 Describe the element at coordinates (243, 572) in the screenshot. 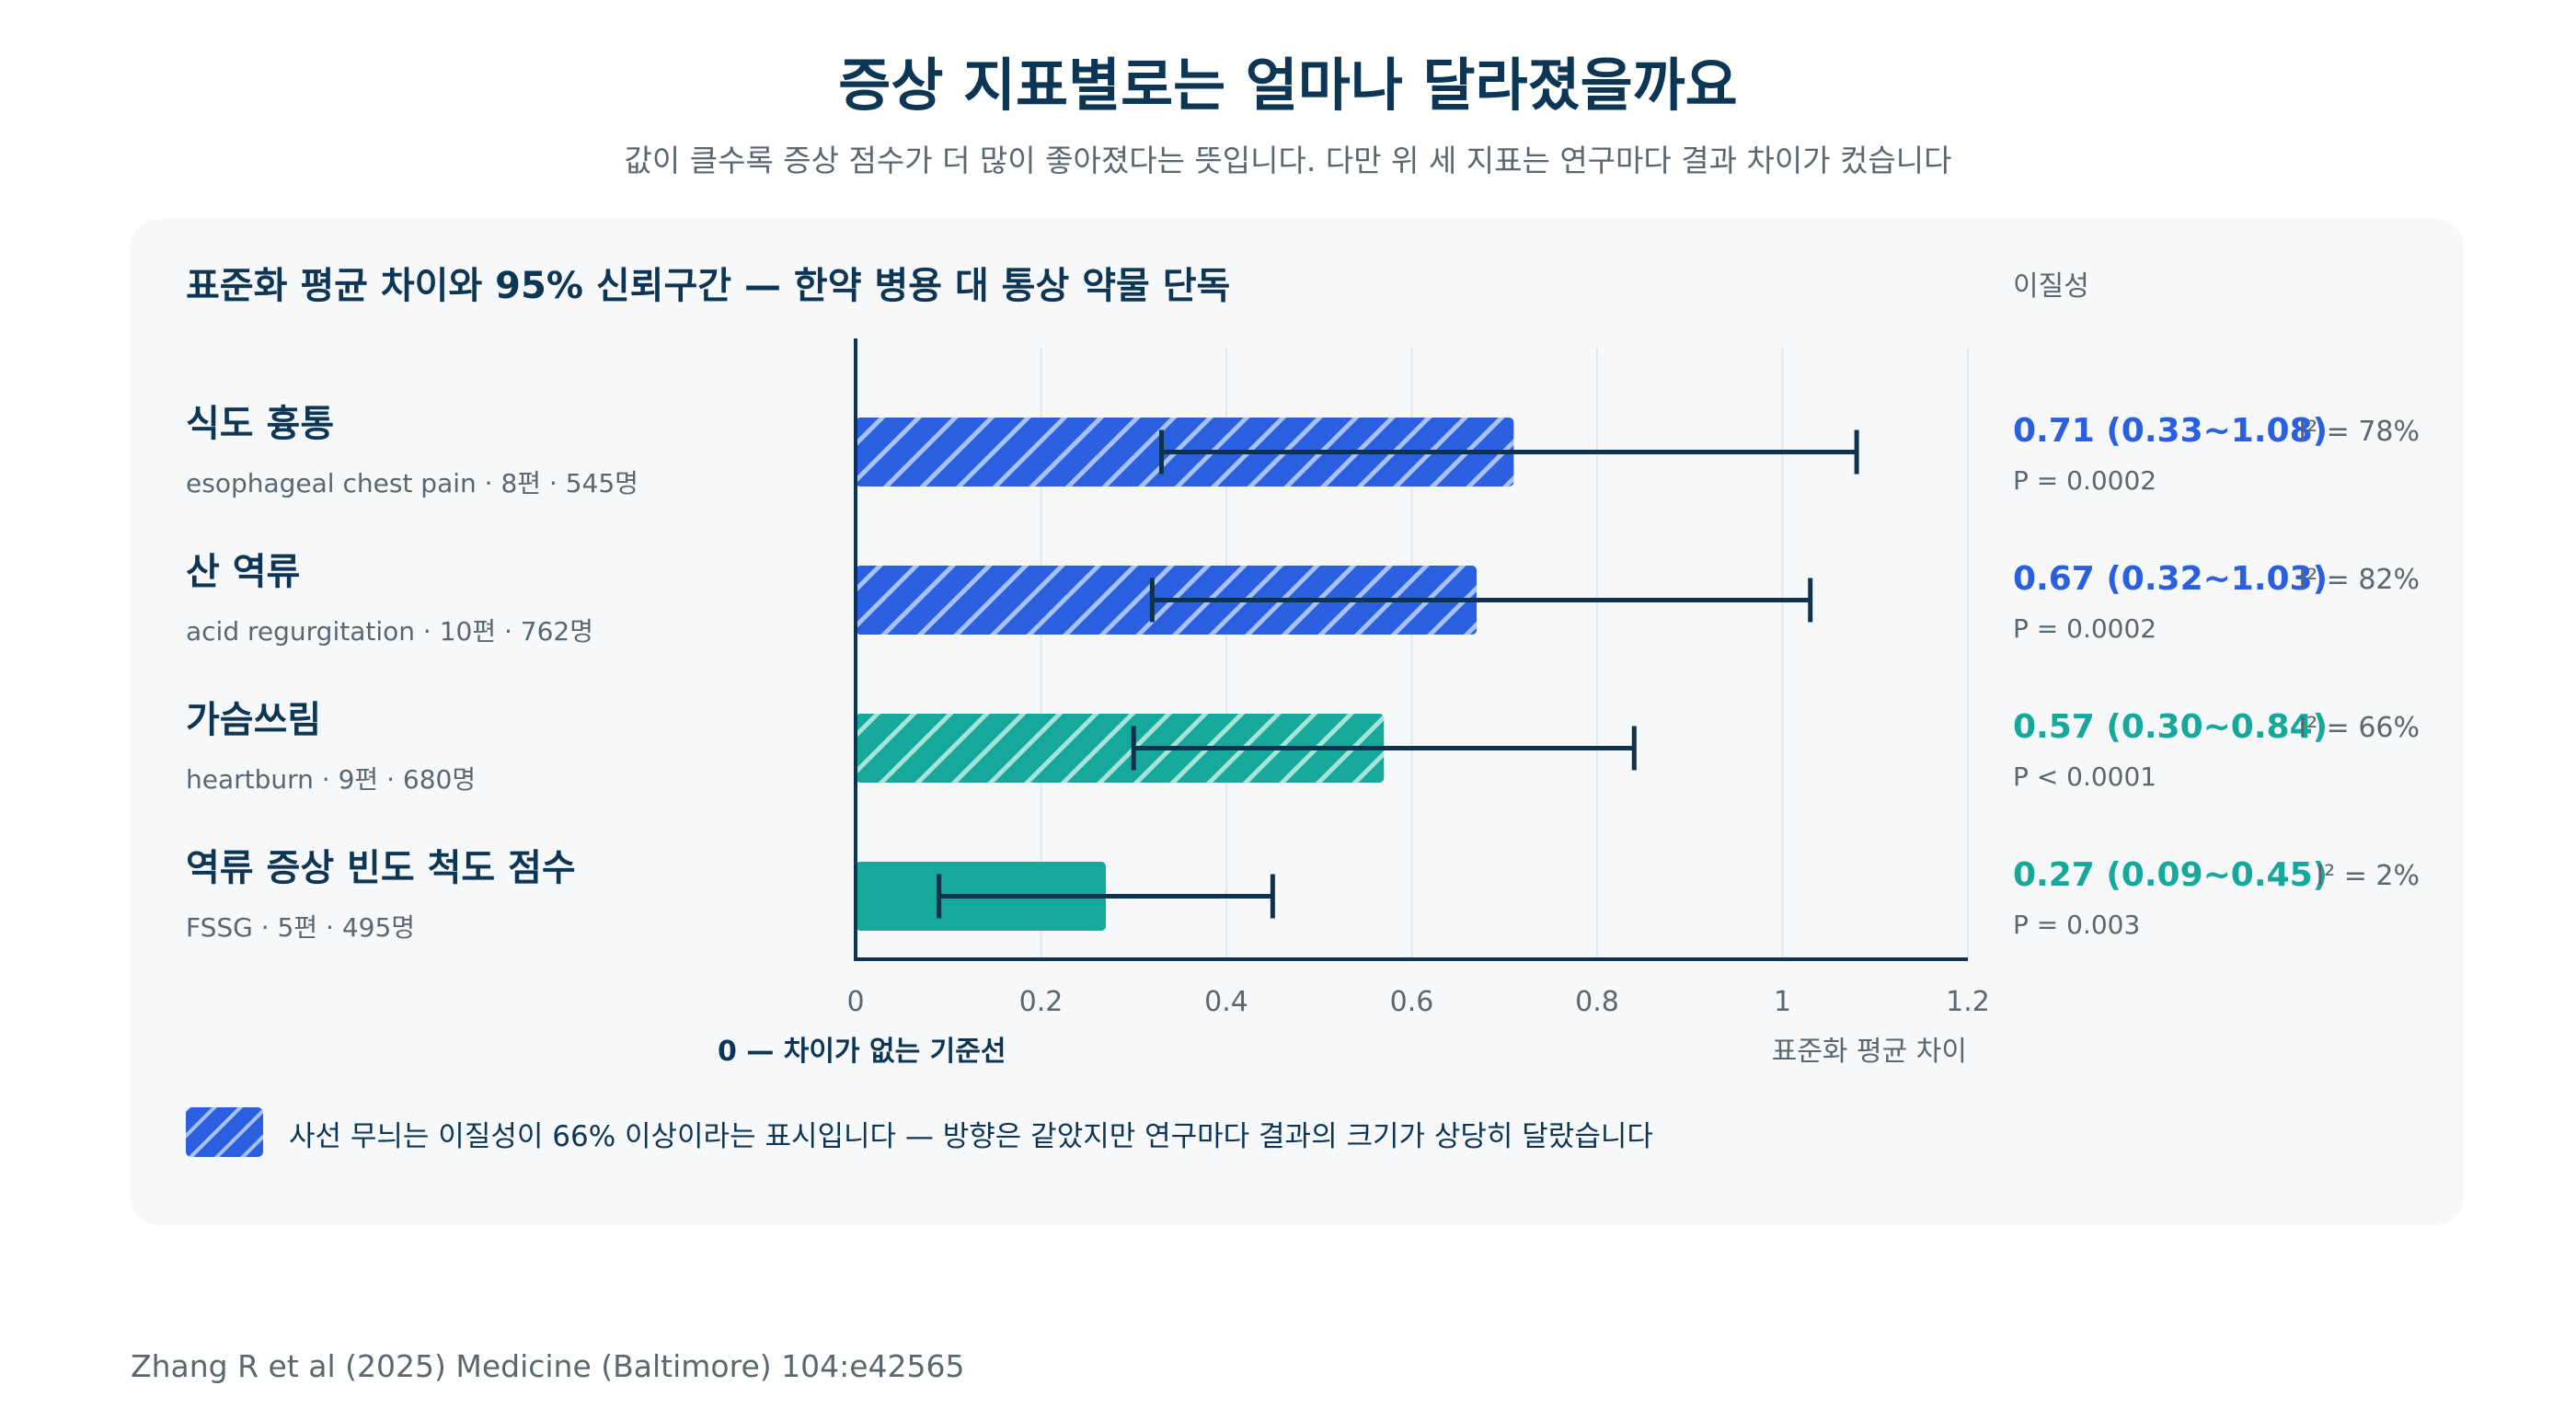

I see `row-name: 산 역류` at that location.